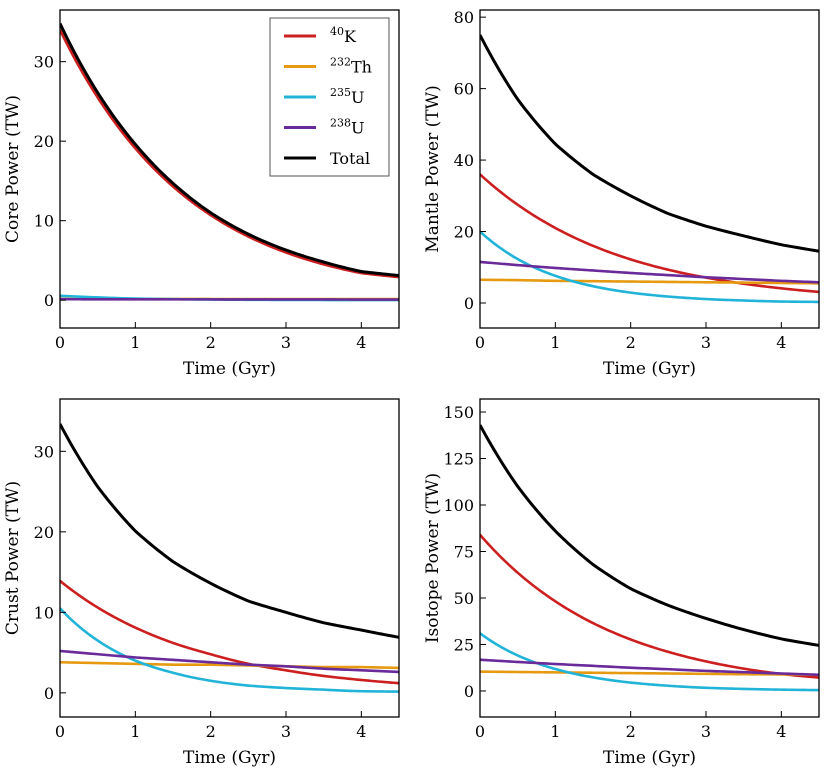 The image size is (830, 779). I want to click on y-axis-label: Isotope Power (TW), so click(433, 558).